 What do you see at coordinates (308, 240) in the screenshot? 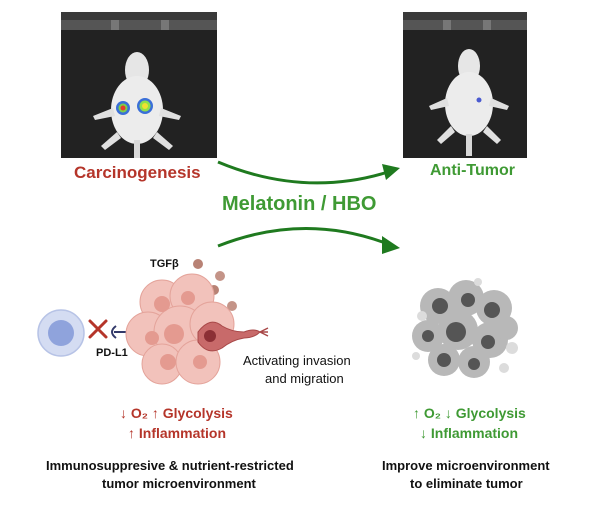
I see `bottom-curved-arrow` at bounding box center [308, 240].